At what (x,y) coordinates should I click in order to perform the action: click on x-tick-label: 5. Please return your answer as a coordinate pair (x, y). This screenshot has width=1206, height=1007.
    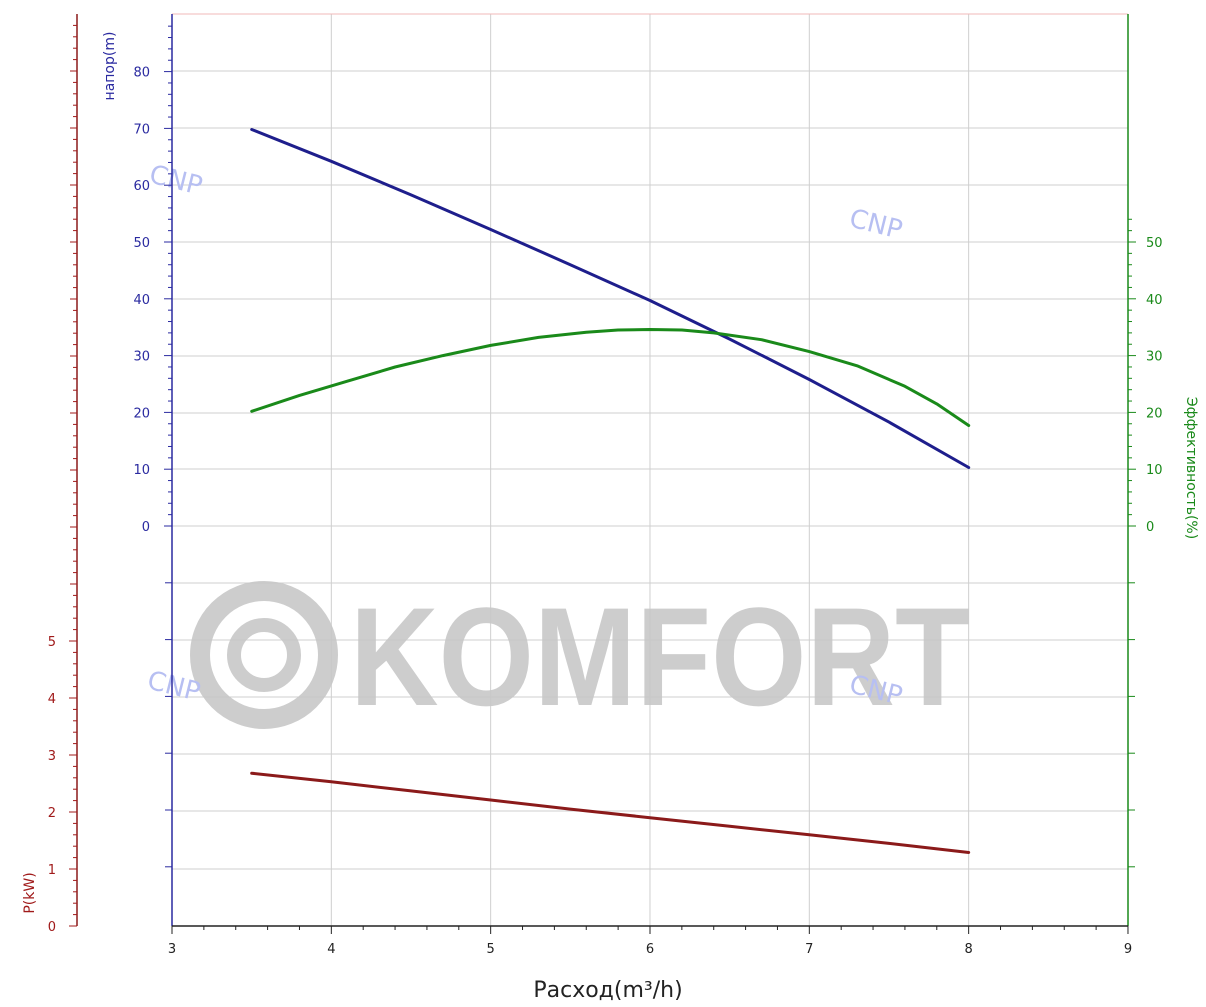
    Looking at the image, I should click on (491, 949).